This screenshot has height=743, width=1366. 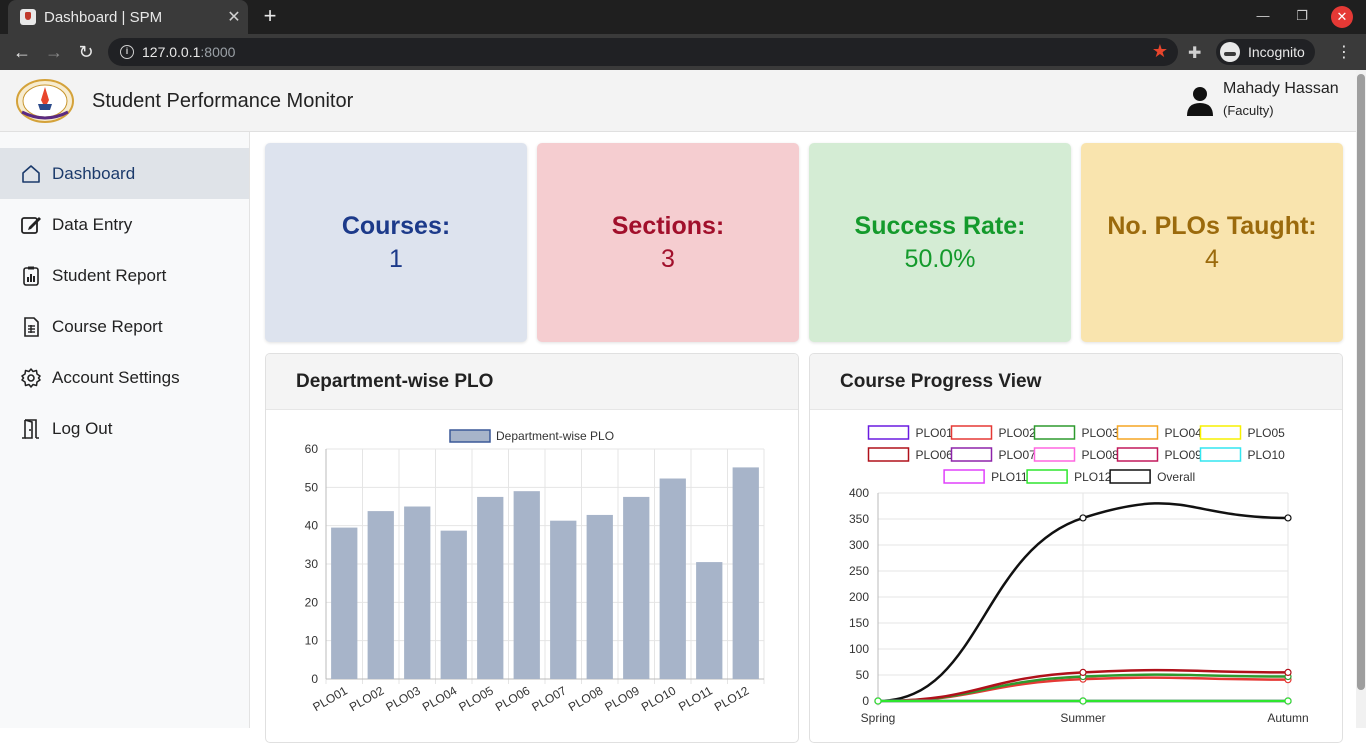 What do you see at coordinates (1302, 15) in the screenshot?
I see `maximize-icon: ❐` at bounding box center [1302, 15].